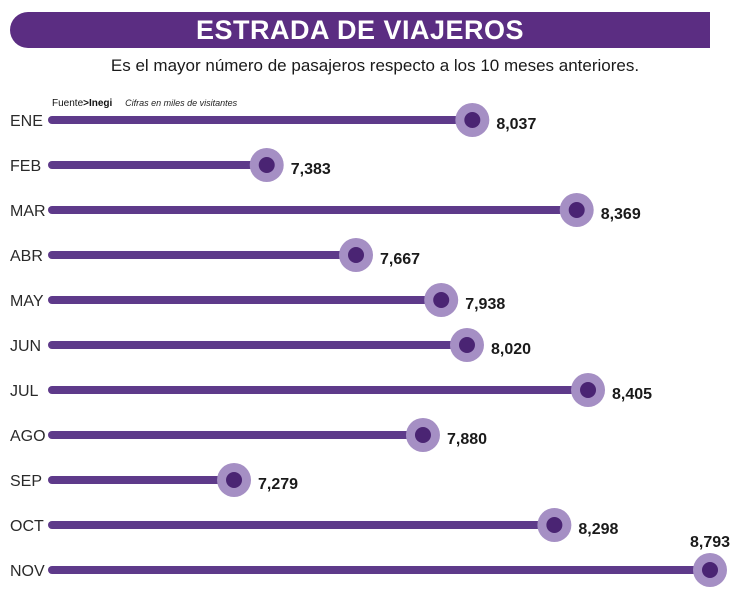 The width and height of the screenshot is (750, 598). I want to click on marker-dot-jun, so click(466, 345).